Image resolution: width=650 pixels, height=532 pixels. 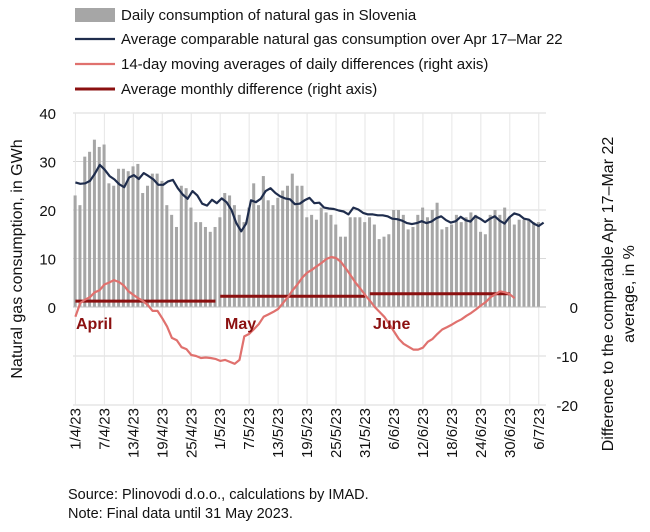 I want to click on average-comparable-line, so click(x=310, y=198).